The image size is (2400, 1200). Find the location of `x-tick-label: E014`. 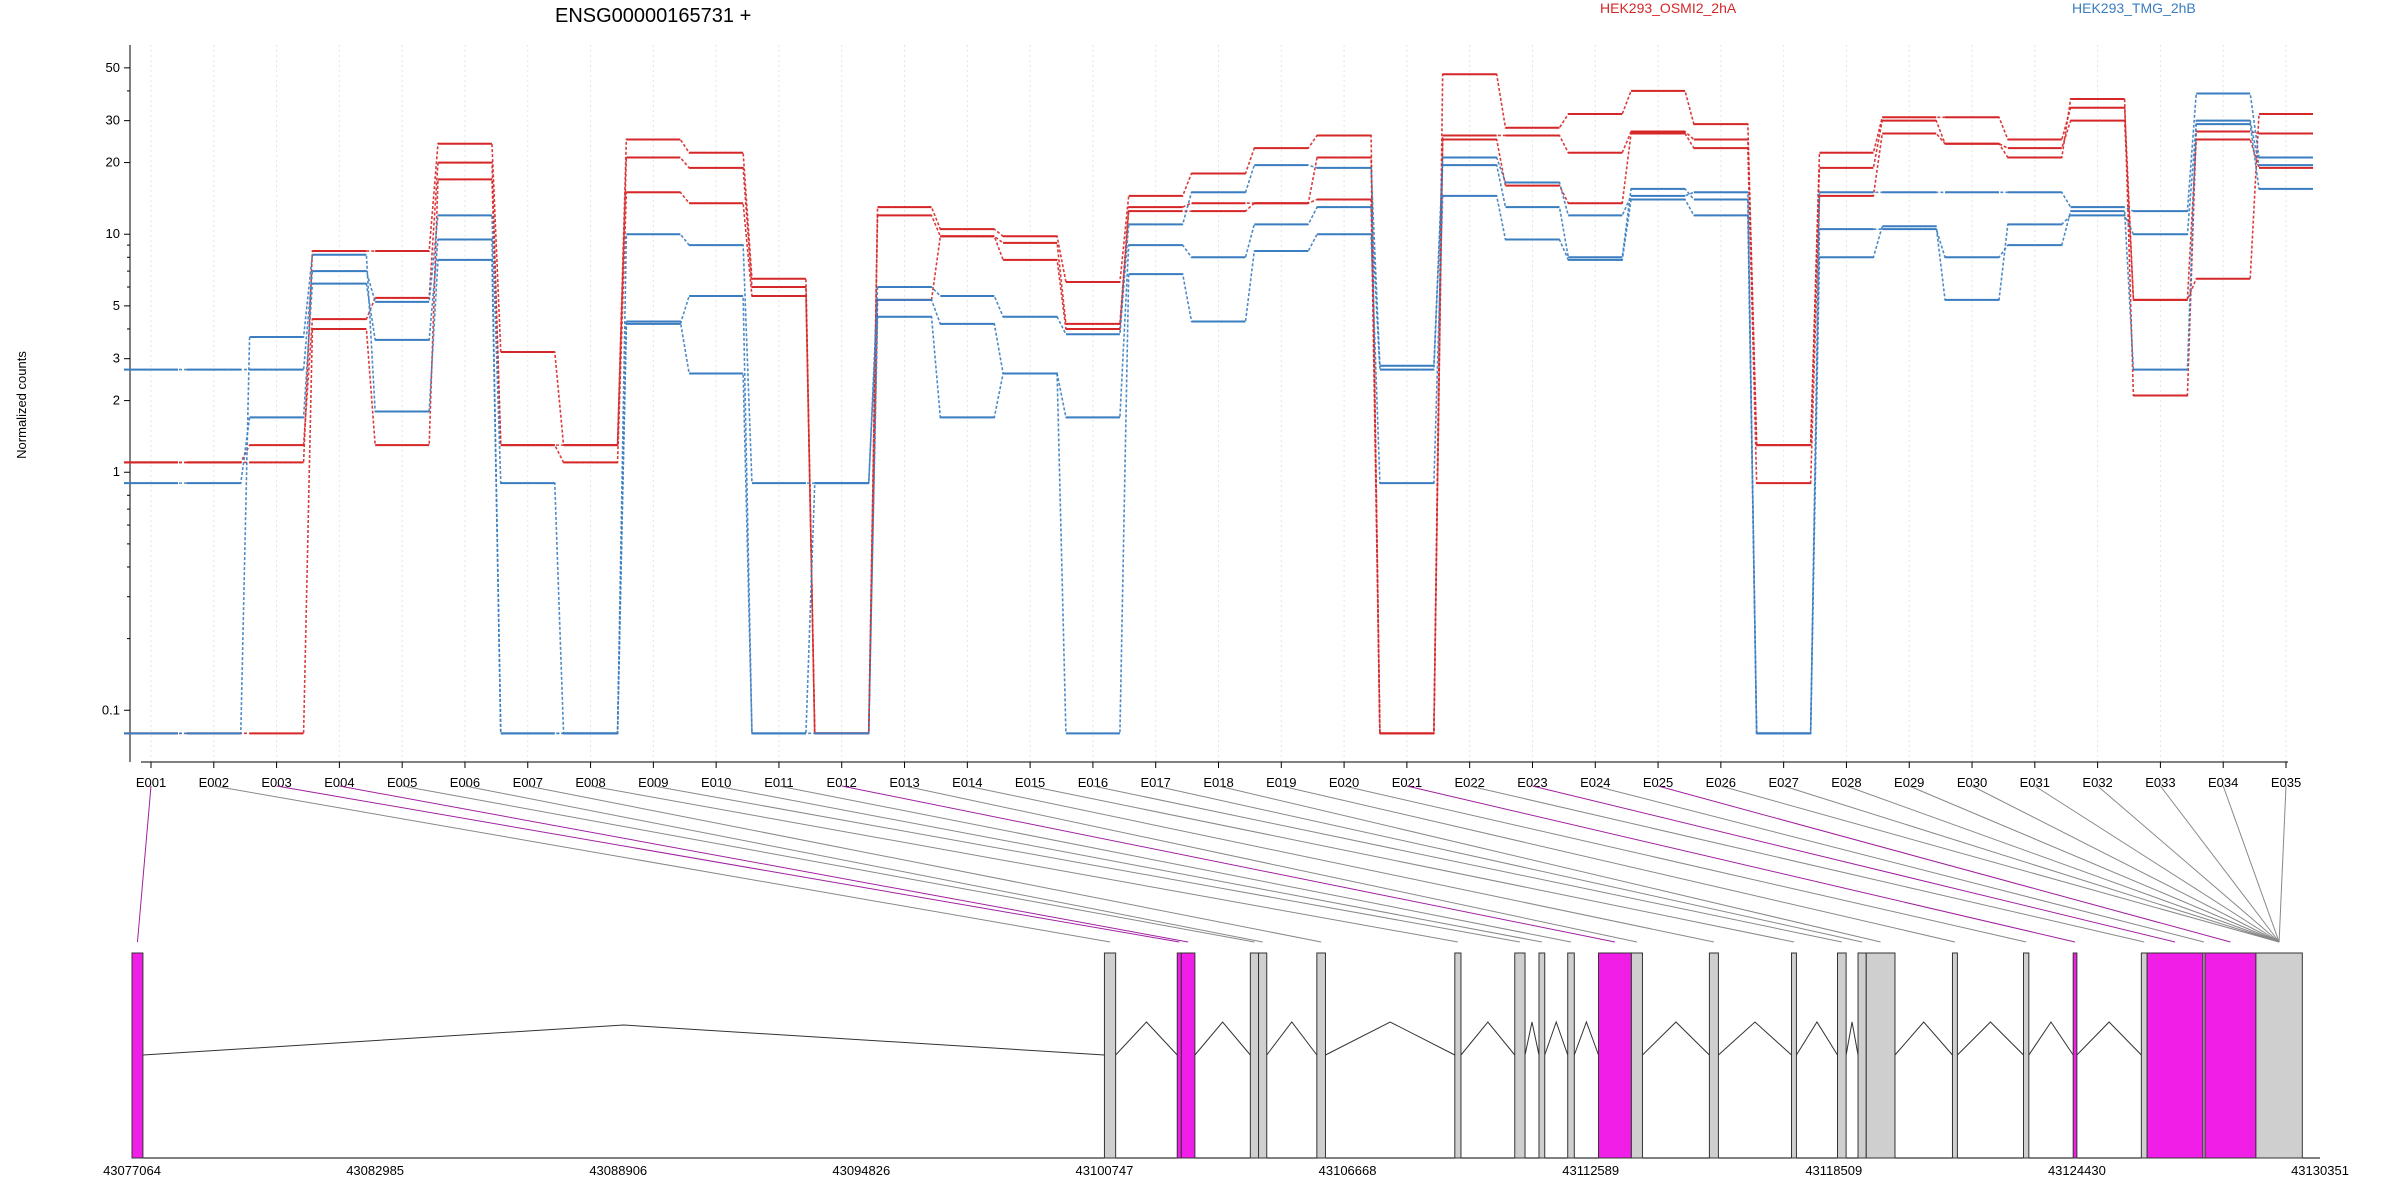

x-tick-label: E014 is located at coordinates (967, 782).